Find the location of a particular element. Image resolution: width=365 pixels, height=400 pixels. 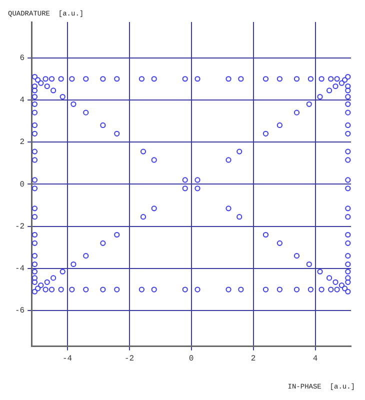

y-tick-label: 2 is located at coordinates (22, 143).